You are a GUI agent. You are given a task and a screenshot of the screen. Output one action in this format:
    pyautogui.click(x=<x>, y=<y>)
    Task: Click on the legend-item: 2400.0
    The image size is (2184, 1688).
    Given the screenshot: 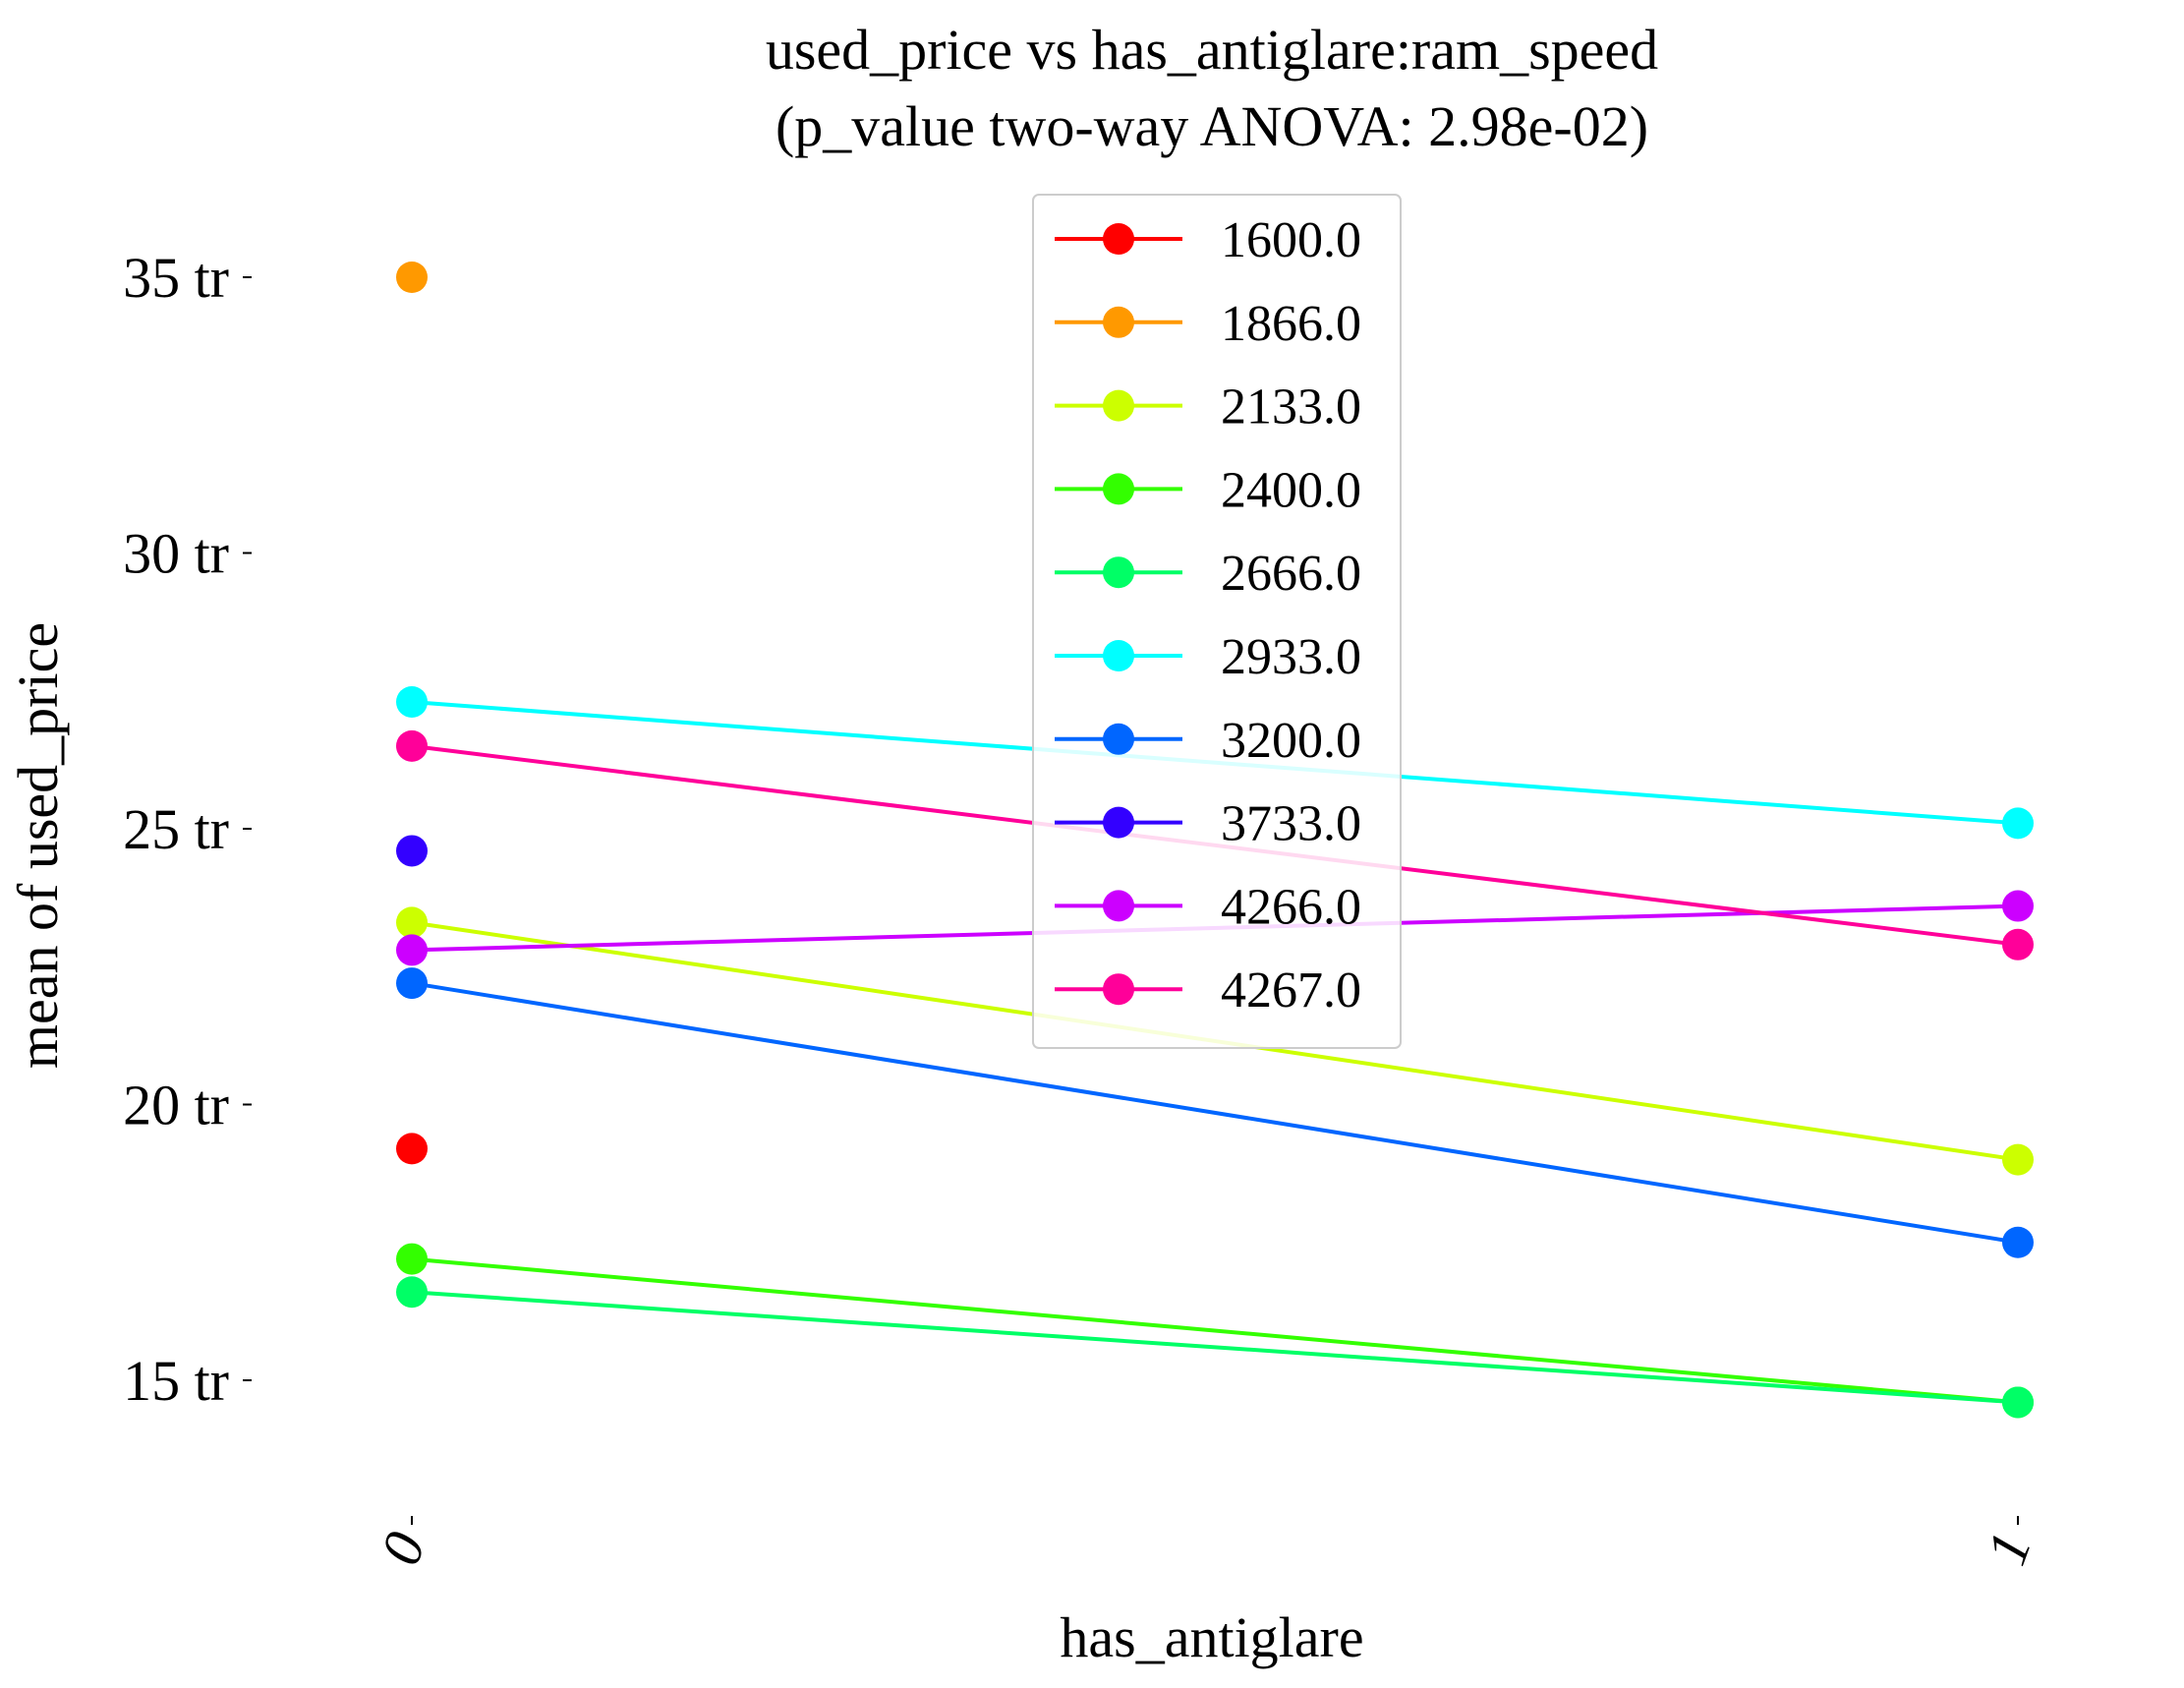 What is the action you would take?
    pyautogui.click(x=1208, y=490)
    